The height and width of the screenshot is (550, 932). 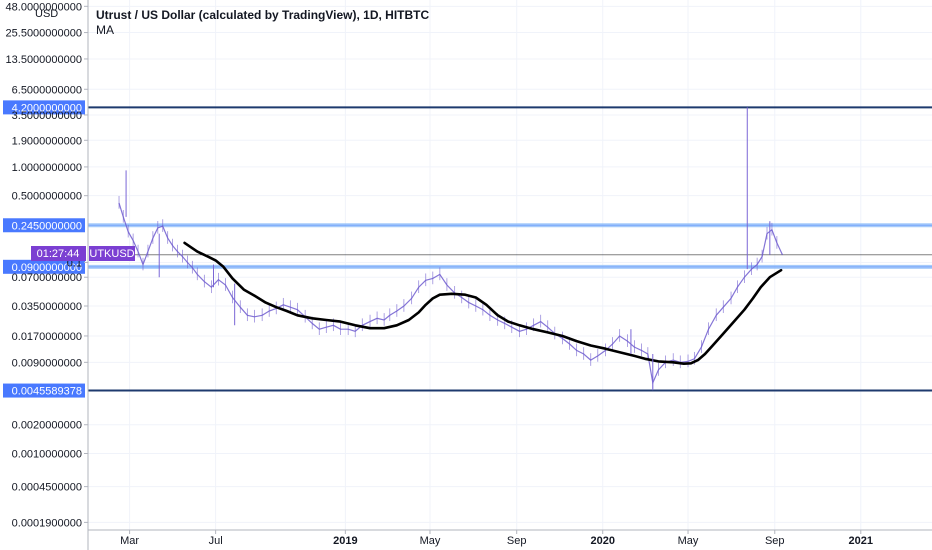 What do you see at coordinates (47, 488) in the screenshot?
I see `y-tick-label: 0.0004500000` at bounding box center [47, 488].